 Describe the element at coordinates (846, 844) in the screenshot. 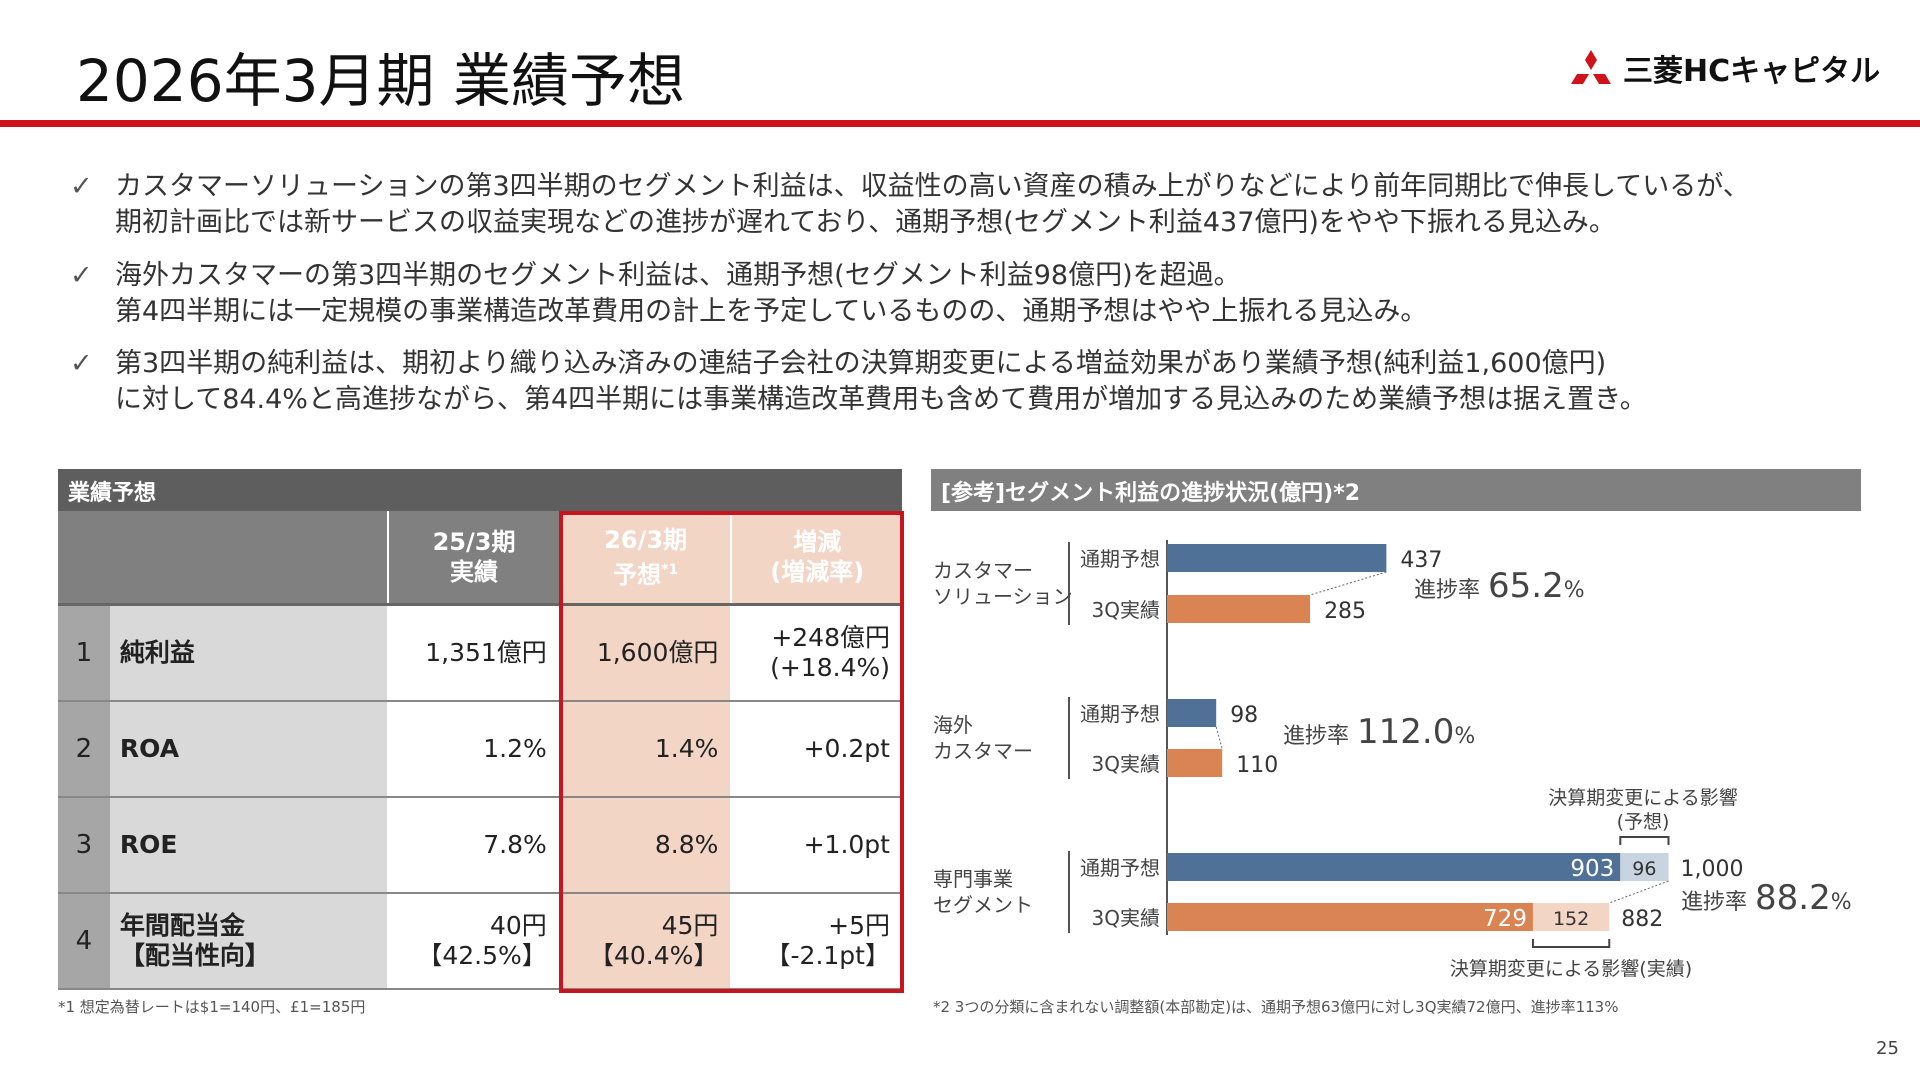

I see `table-cell: +1.0pt` at that location.